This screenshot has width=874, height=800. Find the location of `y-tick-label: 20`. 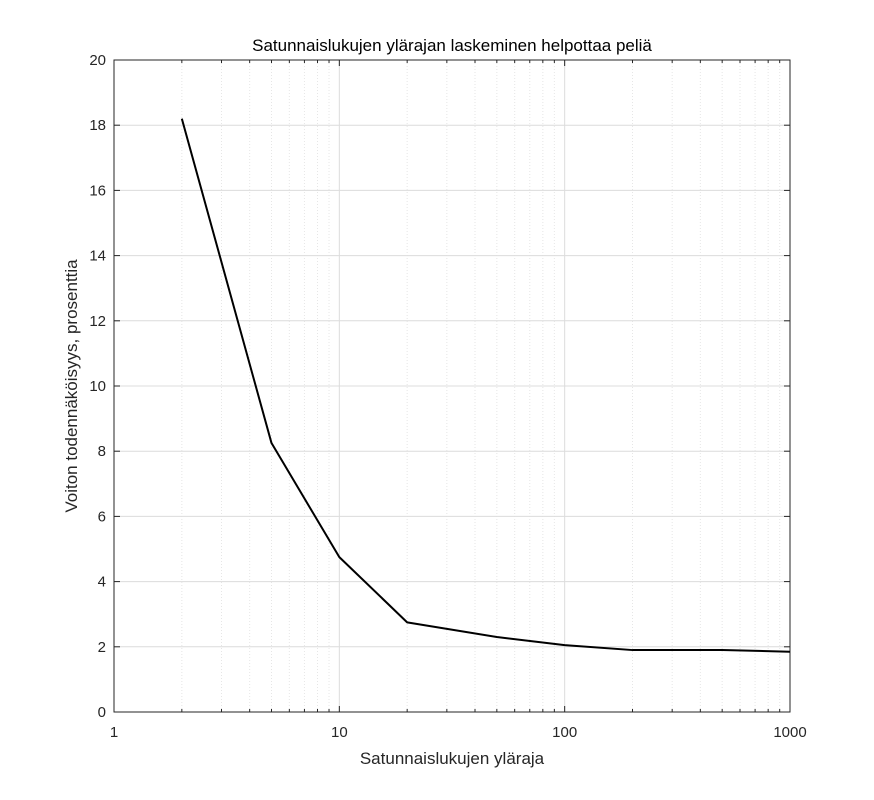

y-tick-label: 20 is located at coordinates (97, 60).